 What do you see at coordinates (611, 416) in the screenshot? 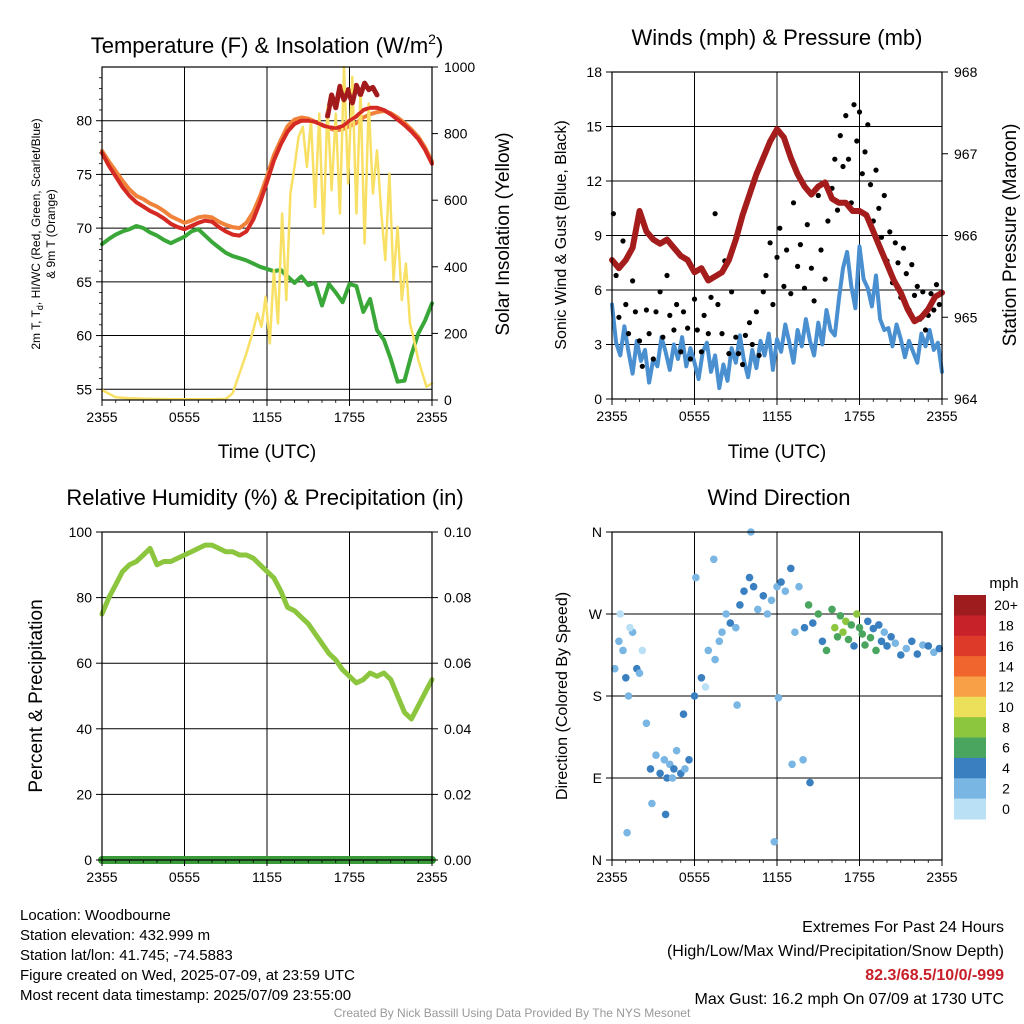
I see `winds-x-tick-label: 2355` at bounding box center [611, 416].